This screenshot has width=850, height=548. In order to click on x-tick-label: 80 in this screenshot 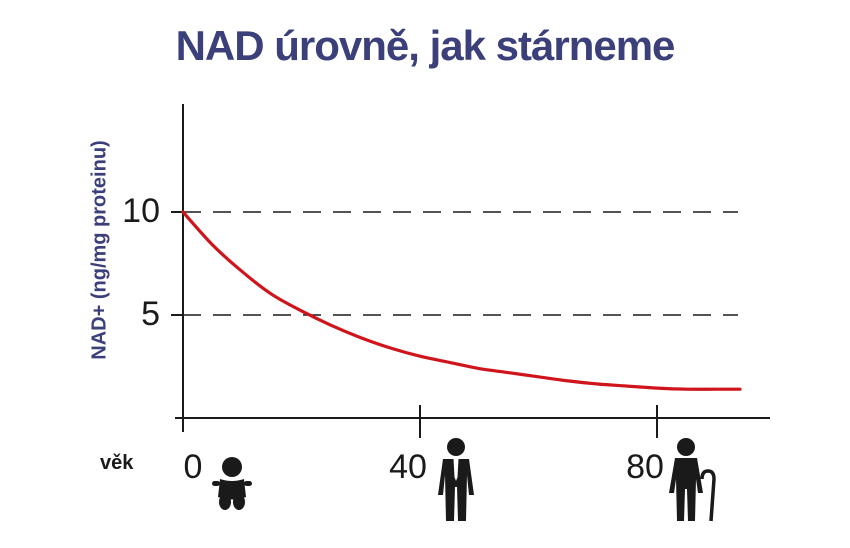, I will do `click(645, 467)`.